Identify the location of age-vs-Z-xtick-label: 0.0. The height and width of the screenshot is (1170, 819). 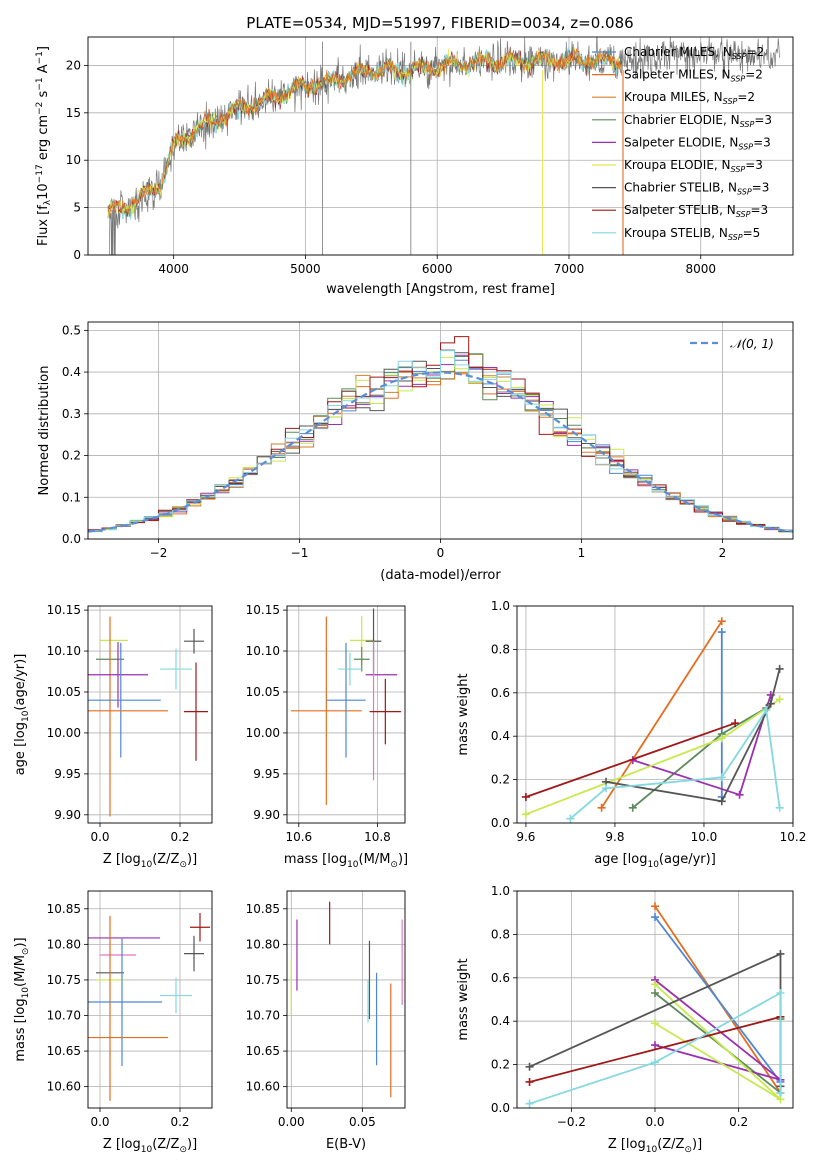
(99, 837).